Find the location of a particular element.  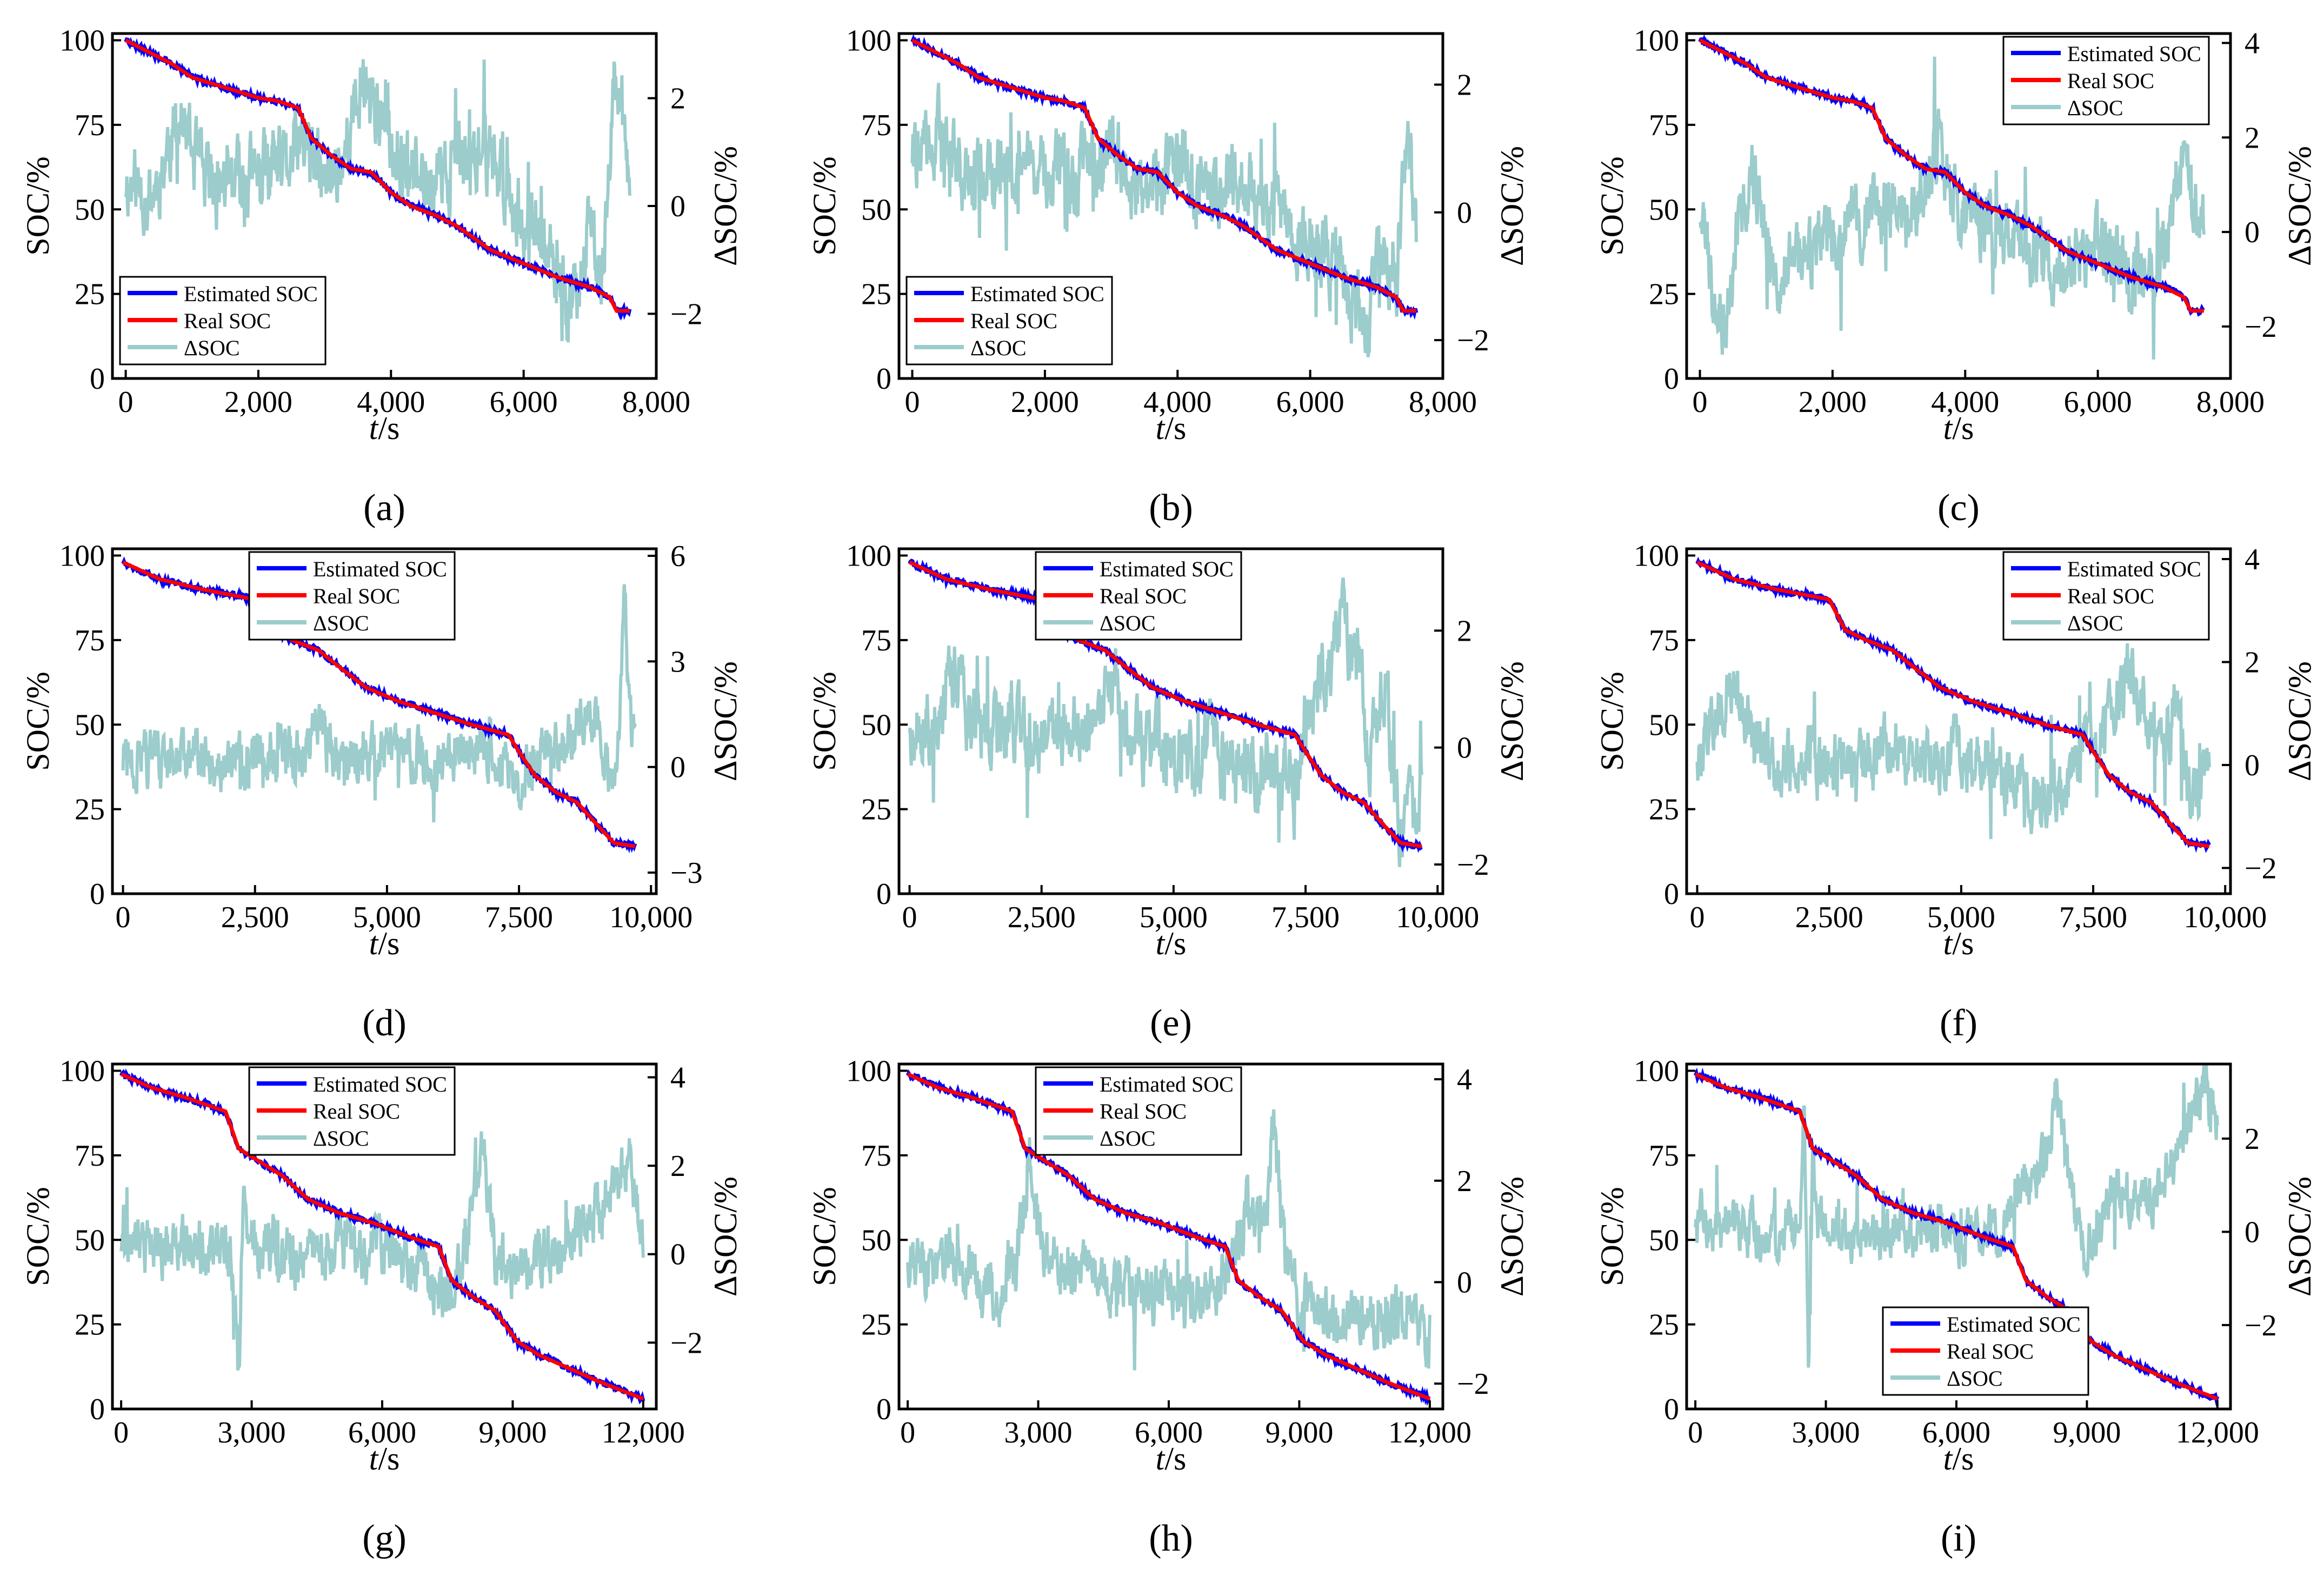

x-tick-label: 8,000 is located at coordinates (1443, 402).